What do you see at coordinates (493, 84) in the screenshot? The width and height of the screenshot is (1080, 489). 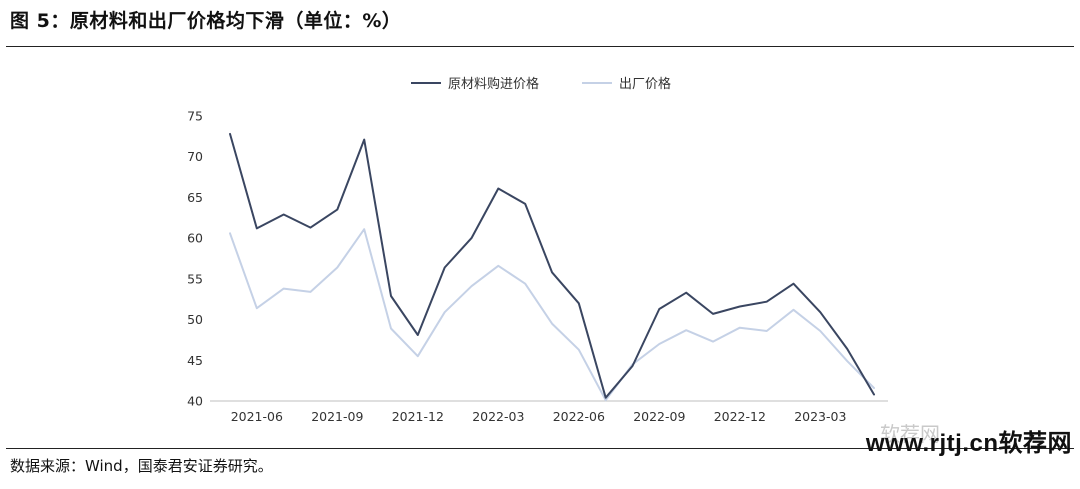 I see `legend-label: 原材料购进价格` at bounding box center [493, 84].